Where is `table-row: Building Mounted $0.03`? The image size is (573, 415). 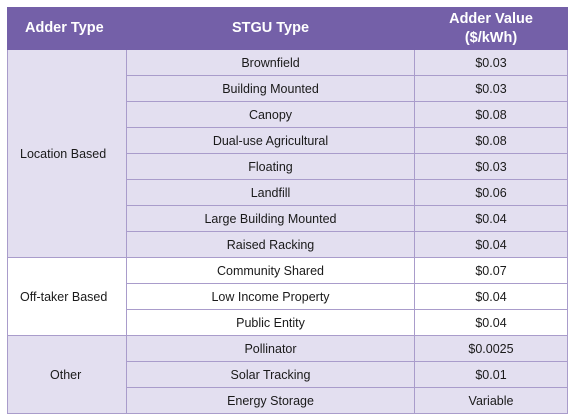 table-row: Building Mounted $0.03 is located at coordinates (288, 88).